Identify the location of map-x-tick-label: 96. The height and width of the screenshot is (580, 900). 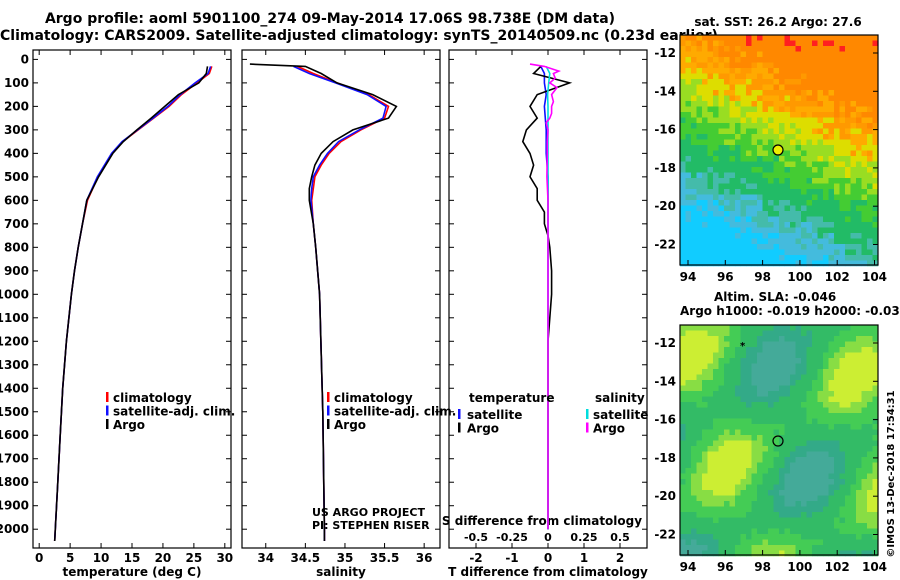
(725, 277).